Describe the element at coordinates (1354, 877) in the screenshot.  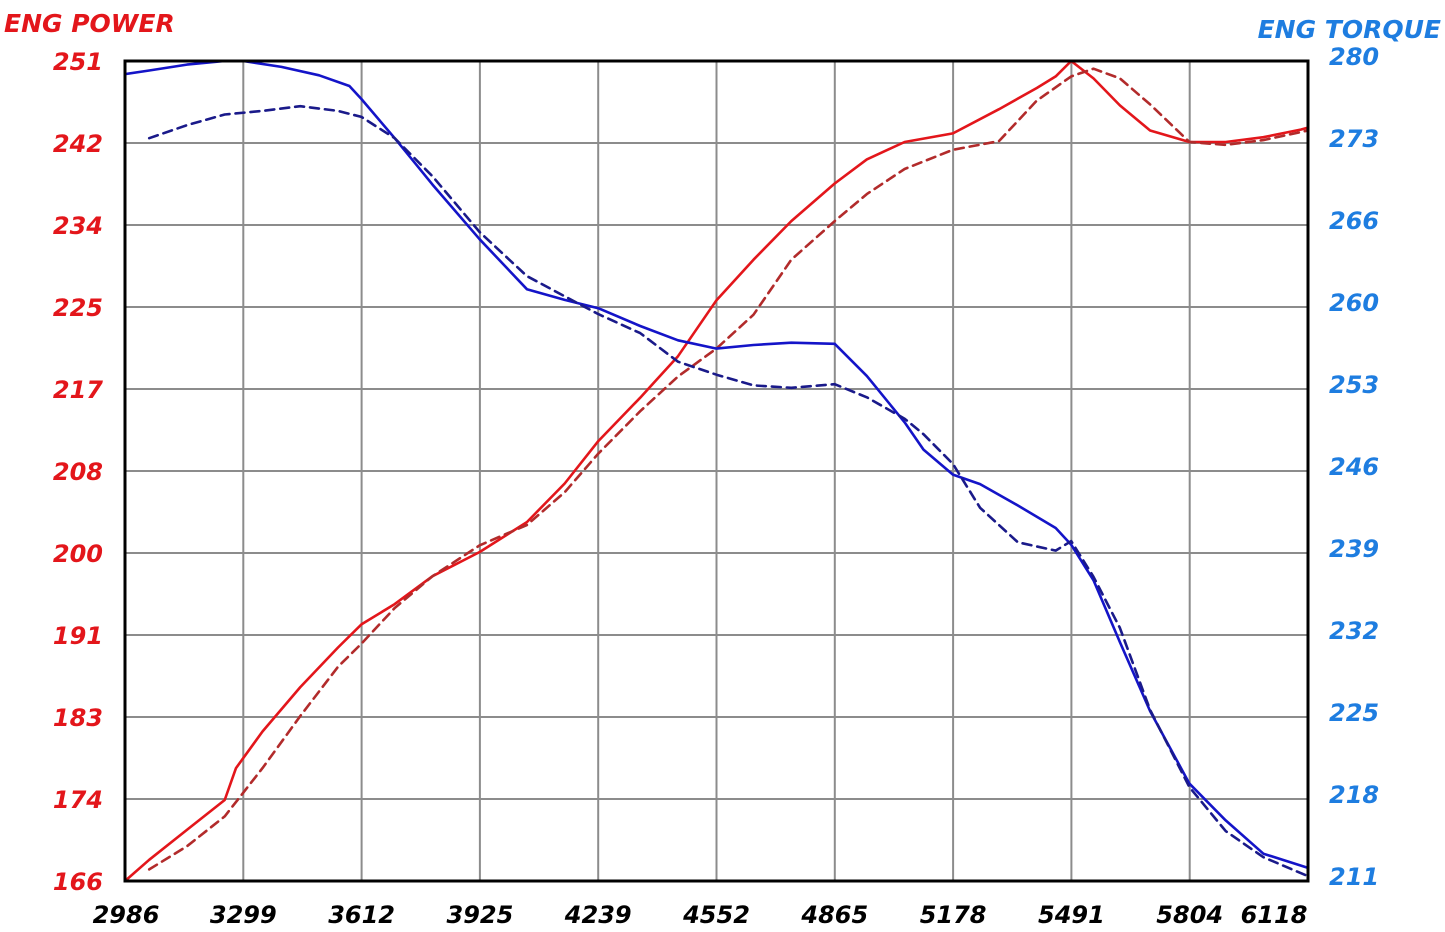
I see `right-axis-tick-label: 211` at that location.